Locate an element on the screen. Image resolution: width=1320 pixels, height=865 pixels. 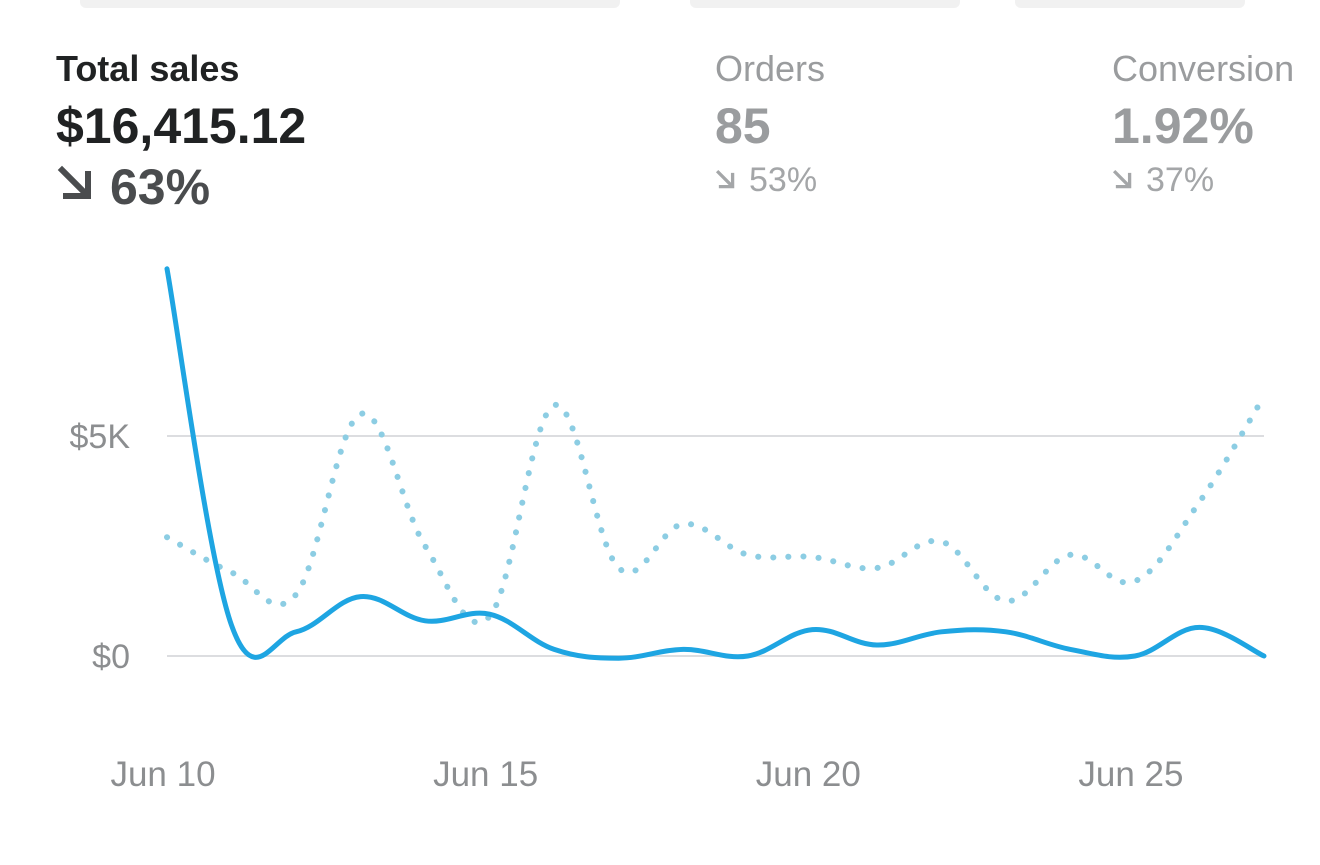
delta-value: 63% is located at coordinates (160, 187).